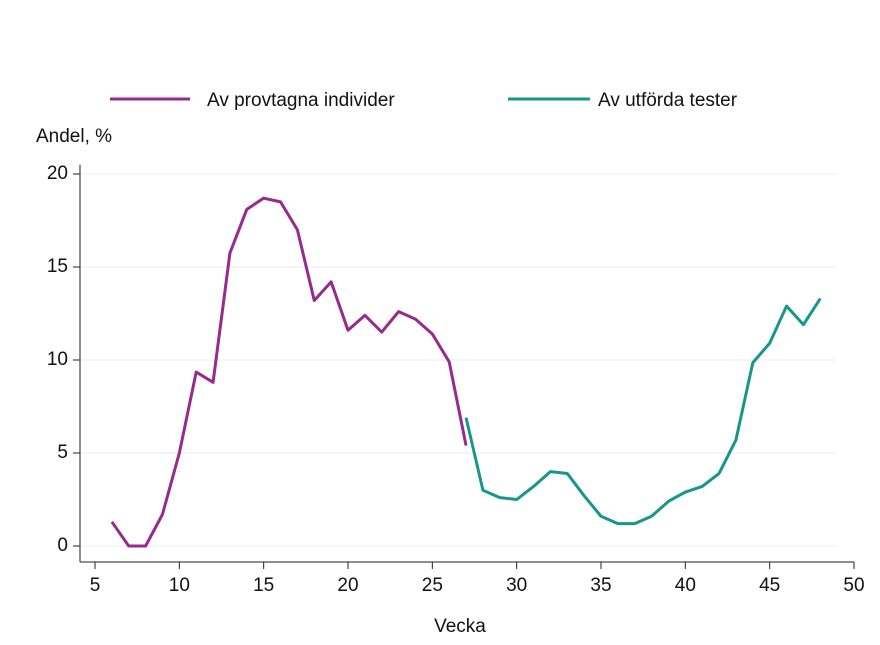 This screenshot has width=880, height=645. I want to click on x-tick-label: 30, so click(516, 585).